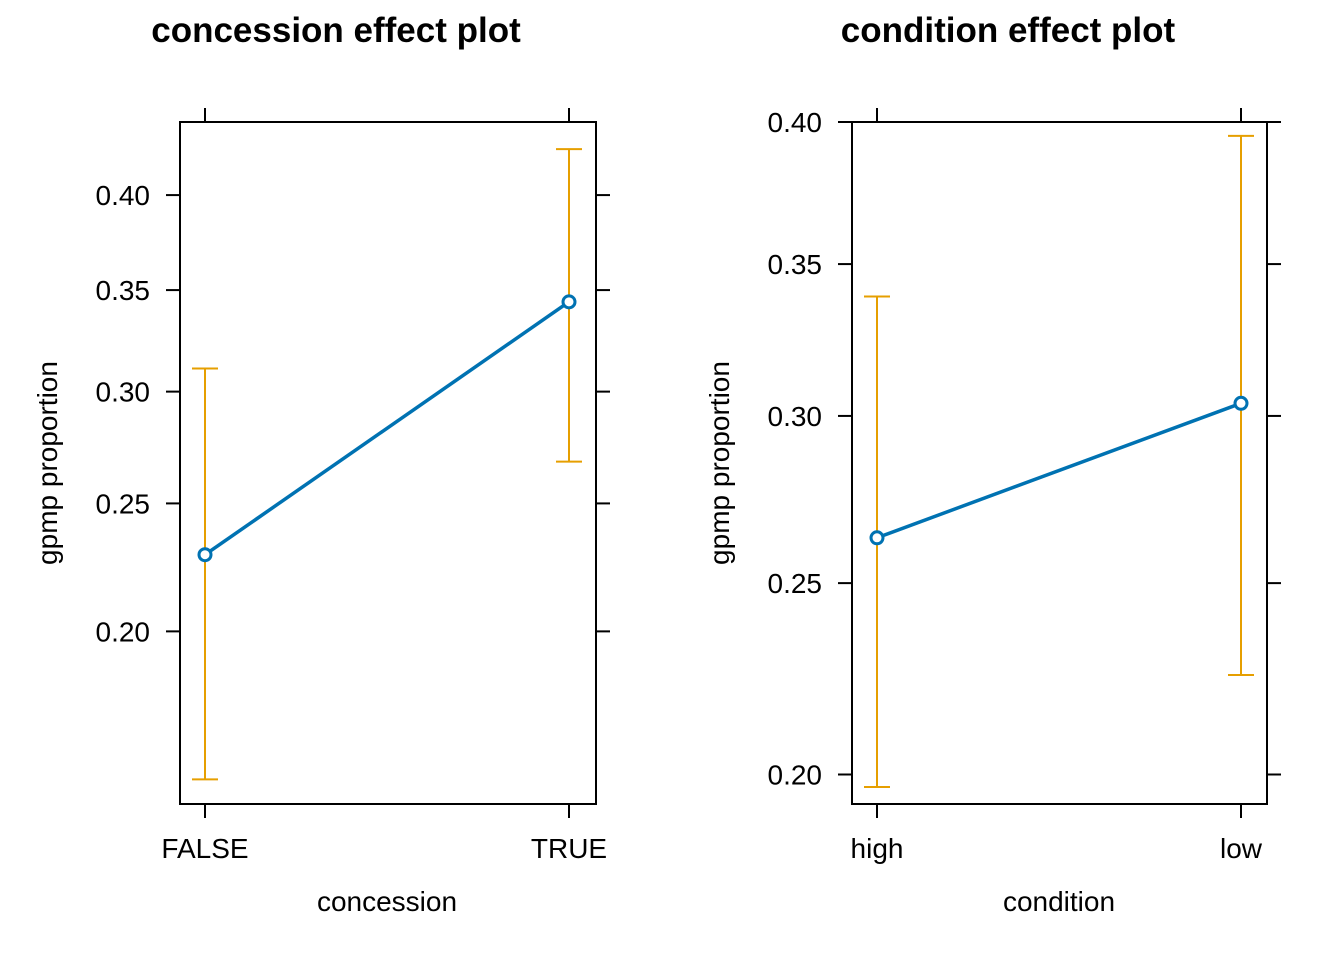 The image size is (1344, 960). I want to click on x-tick-label: FALSE, so click(204, 848).